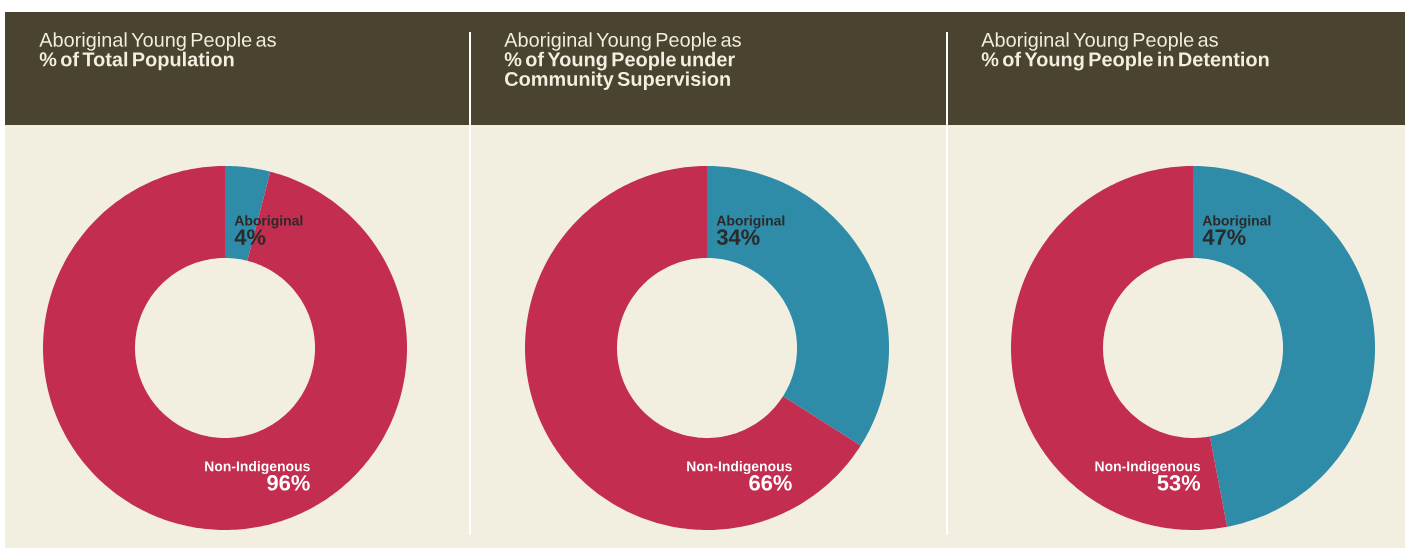 The image size is (1409, 552). I want to click on data-label: 96%, so click(288, 483).